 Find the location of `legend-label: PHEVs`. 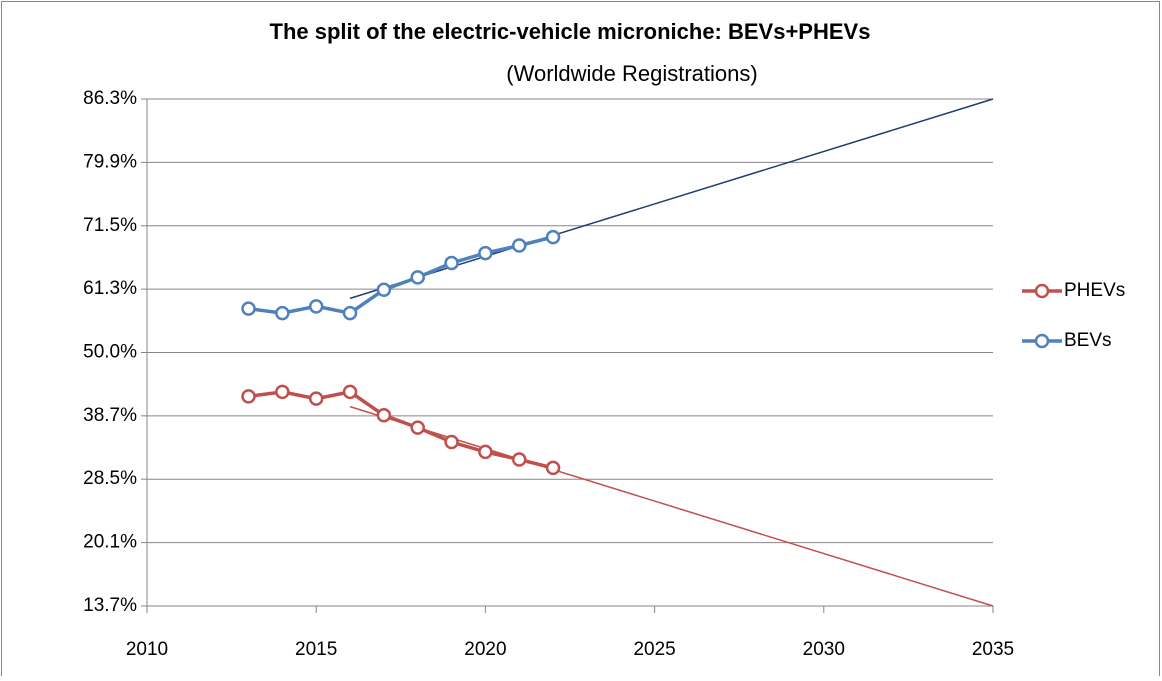

legend-label: PHEVs is located at coordinates (1094, 290).